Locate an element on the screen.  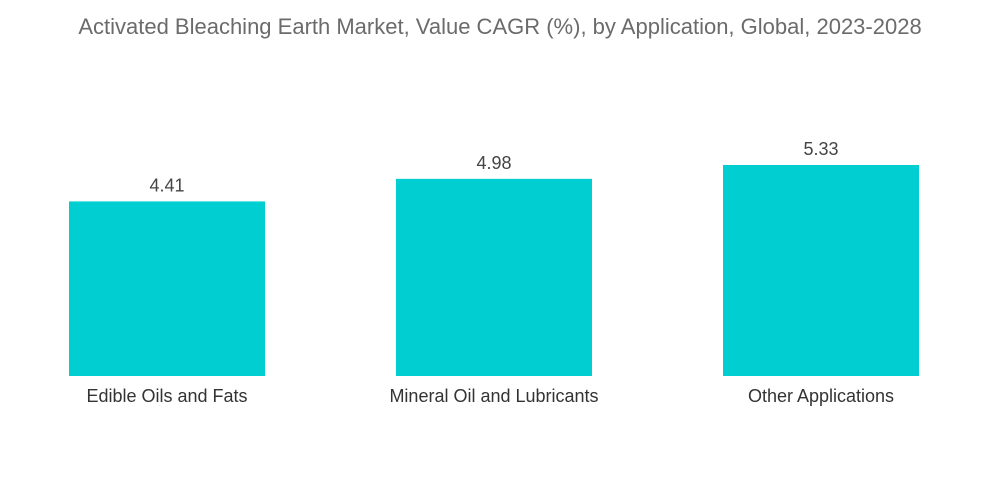
category-label-1: Mineral Oil and Lubricants is located at coordinates (493, 396).